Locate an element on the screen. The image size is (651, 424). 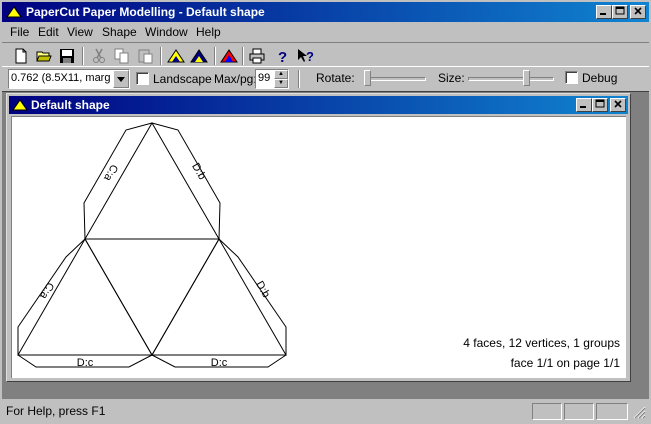
shape-yellow-icon is located at coordinates (176, 56).